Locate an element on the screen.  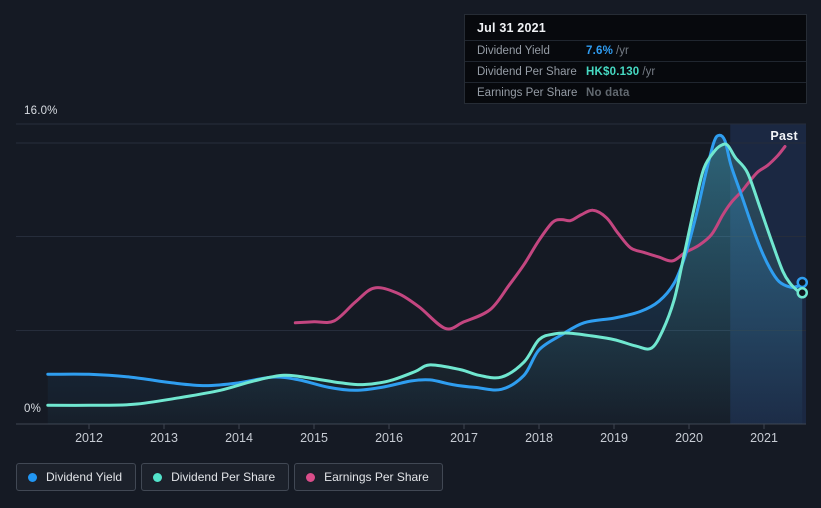
tooltip-row-dividend-yield: Dividend Yield 7.6%/yr is located at coordinates (635, 51).